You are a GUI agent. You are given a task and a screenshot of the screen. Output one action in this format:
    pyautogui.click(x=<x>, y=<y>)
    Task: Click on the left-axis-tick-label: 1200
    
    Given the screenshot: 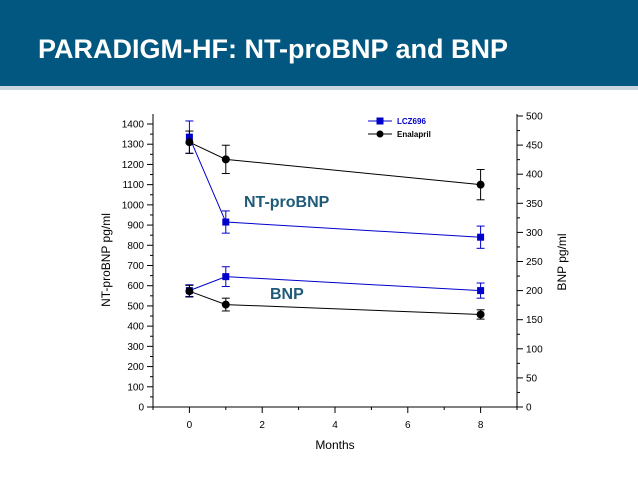 What is the action you would take?
    pyautogui.click(x=133, y=165)
    